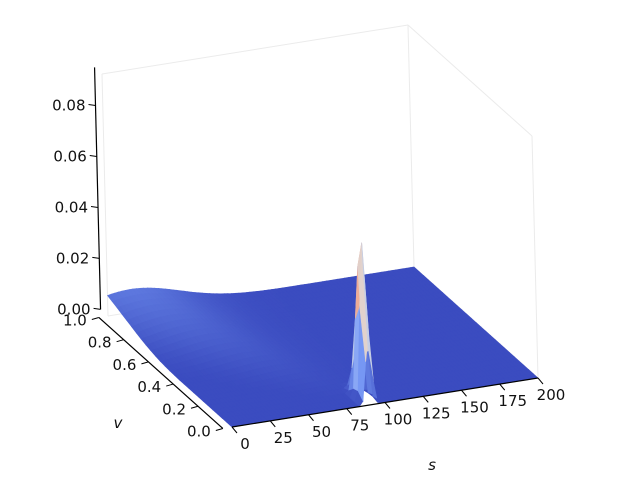 The width and height of the screenshot is (644, 480). Describe the element at coordinates (73, 309) in the screenshot. I see `z-tick-label: 0.00` at that location.